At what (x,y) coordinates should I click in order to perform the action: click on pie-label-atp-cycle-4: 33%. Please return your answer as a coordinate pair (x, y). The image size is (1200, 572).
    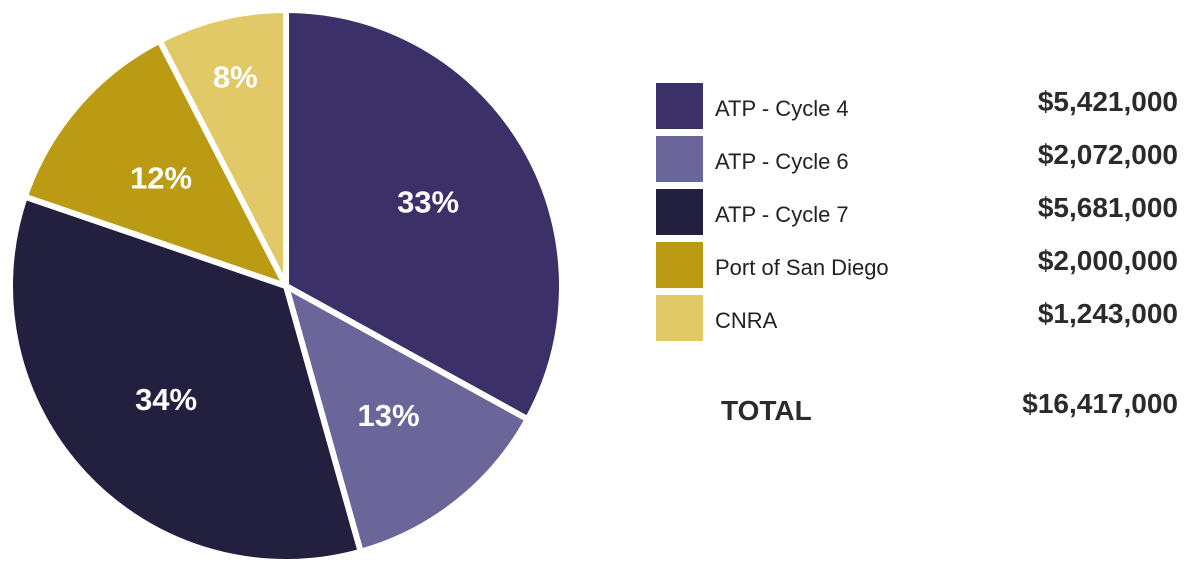
    Looking at the image, I should click on (428, 202).